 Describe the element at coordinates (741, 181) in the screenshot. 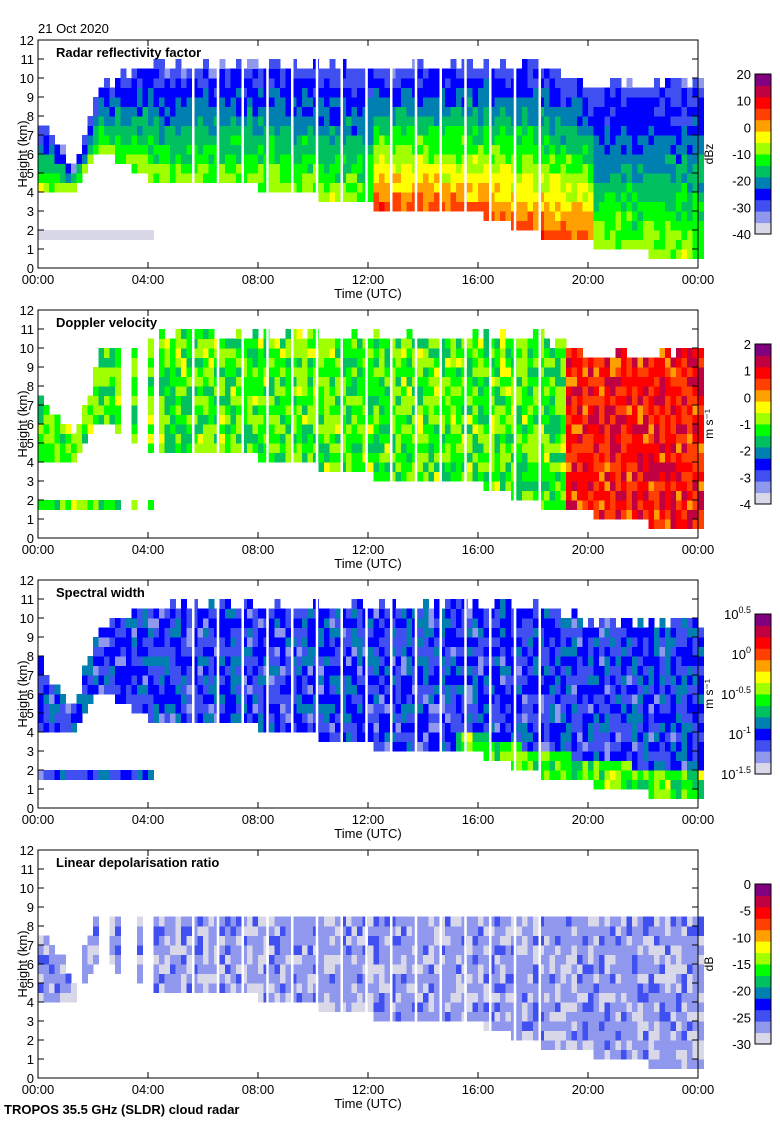

I see `colorbar-tick-label: -20` at that location.